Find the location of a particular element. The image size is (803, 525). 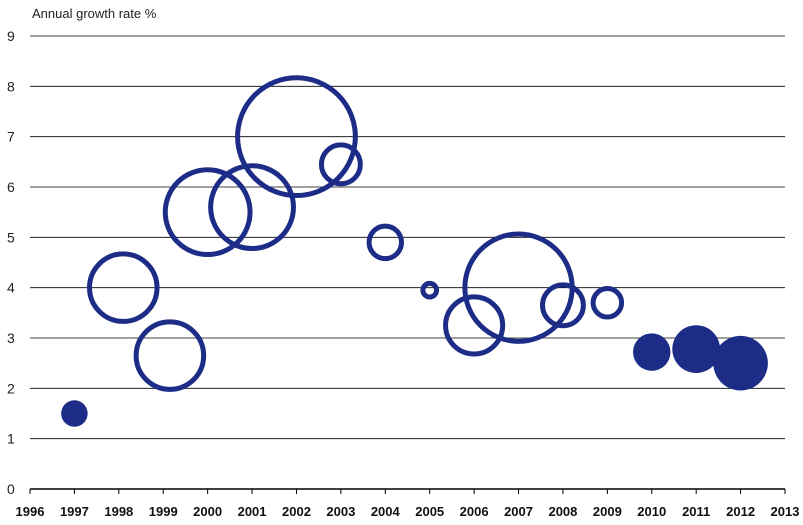

x-tick-label: 1998 is located at coordinates (118, 511).